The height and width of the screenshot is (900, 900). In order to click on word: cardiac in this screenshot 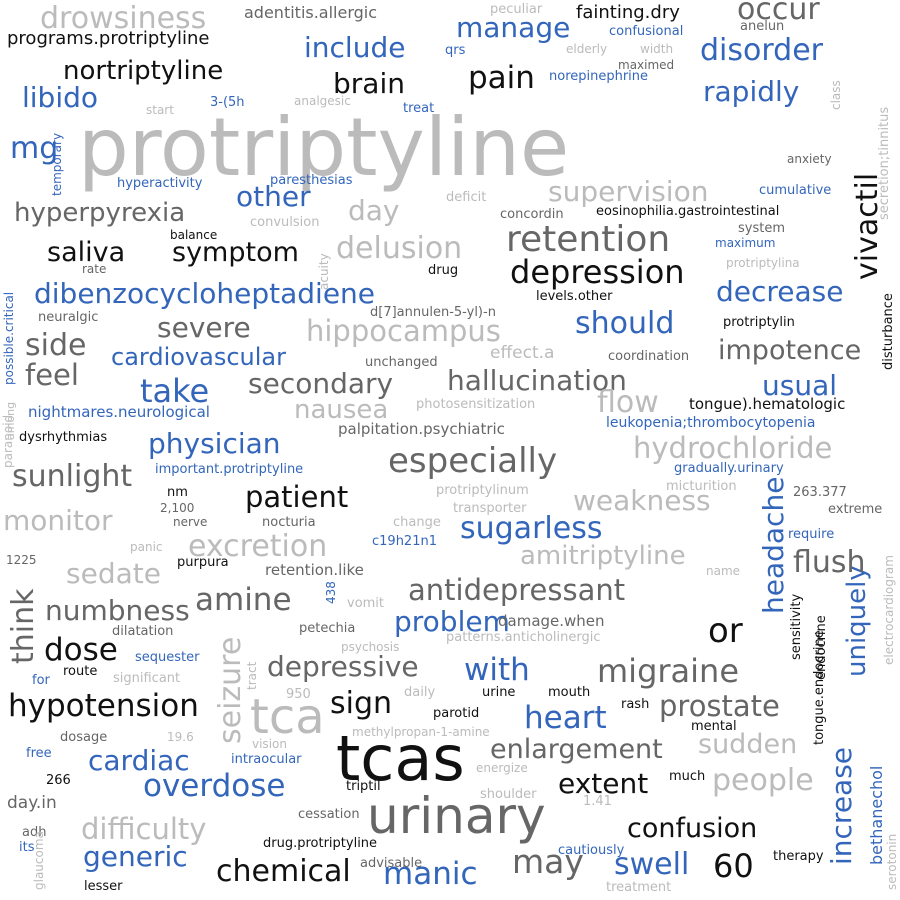, I will do `click(139, 760)`.